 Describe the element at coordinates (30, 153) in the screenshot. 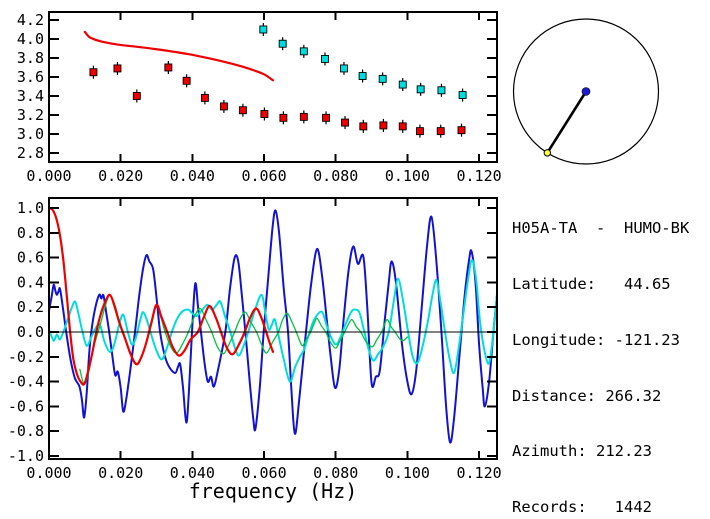

I see `y-tick-label: 2.8` at that location.